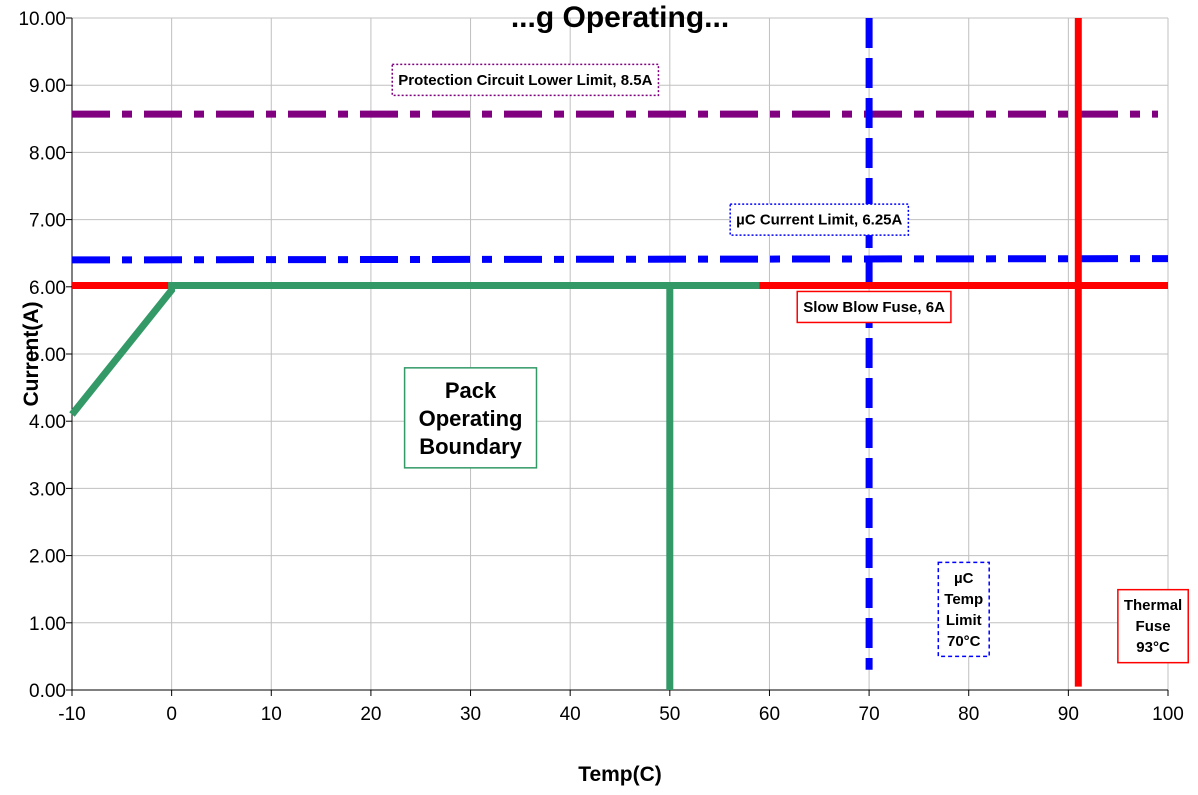  What do you see at coordinates (42, 19) in the screenshot?
I see `y-tick-label-10: 10.00` at bounding box center [42, 19].